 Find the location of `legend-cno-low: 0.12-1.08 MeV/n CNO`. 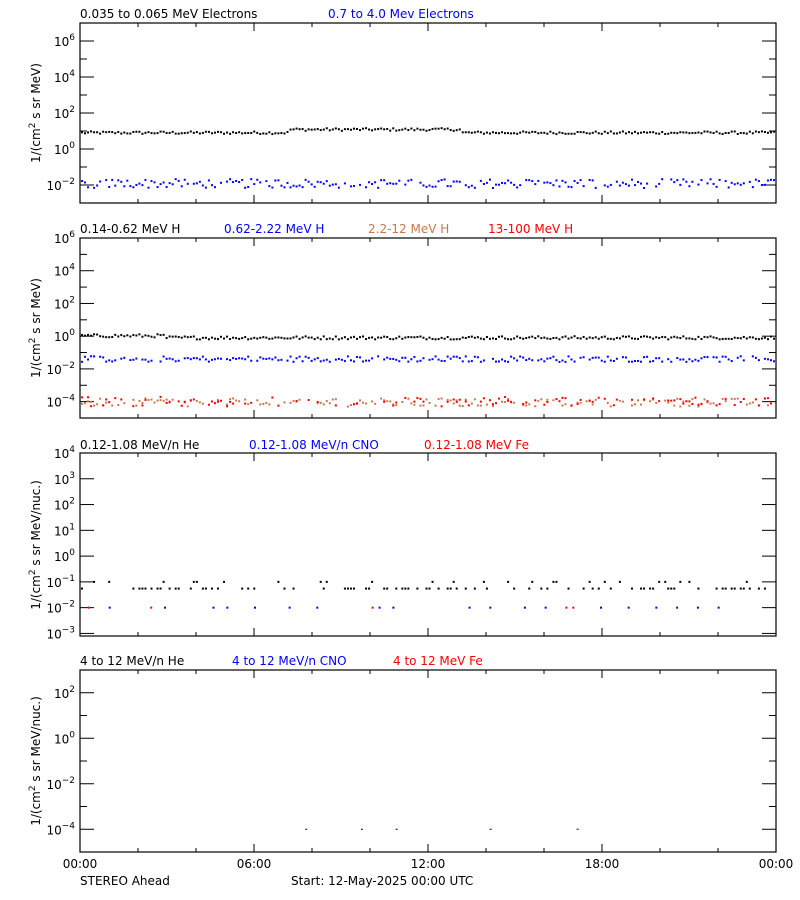

legend-cno-low: 0.12-1.08 MeV/n CNO is located at coordinates (314, 445).